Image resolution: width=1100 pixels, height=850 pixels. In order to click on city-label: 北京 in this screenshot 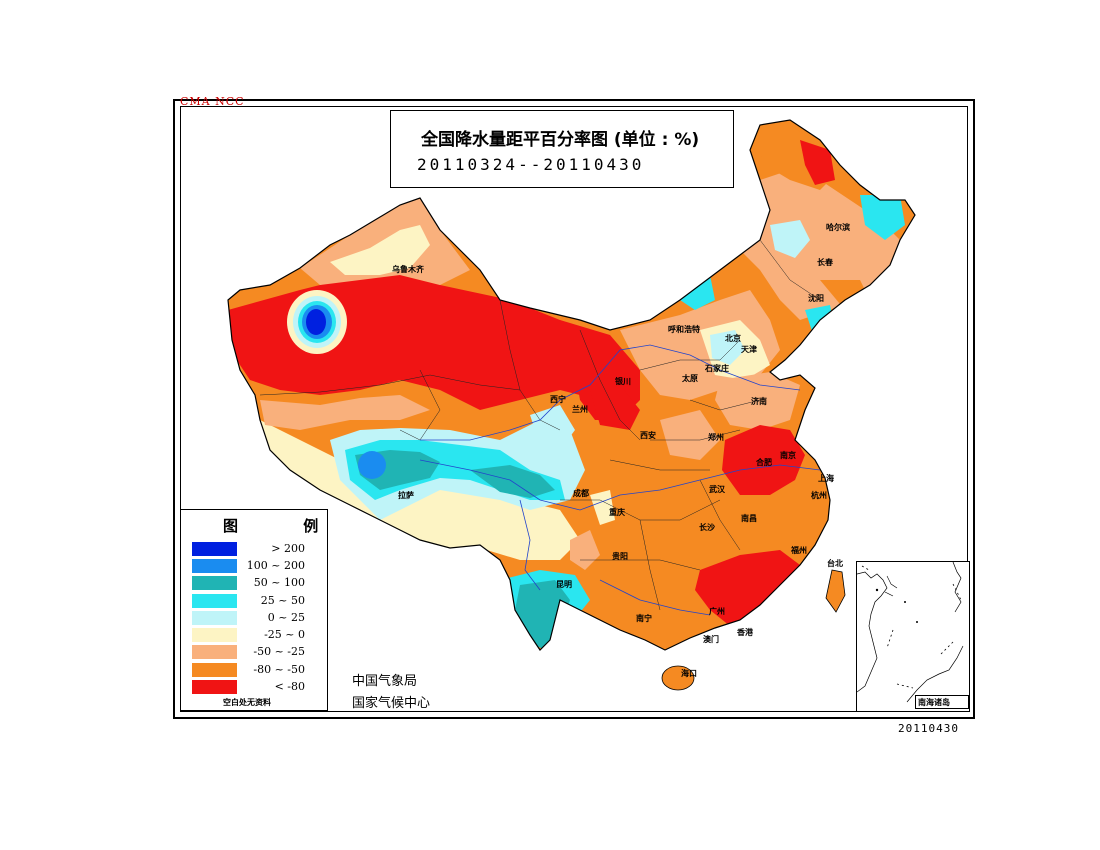, I will do `click(733, 338)`.